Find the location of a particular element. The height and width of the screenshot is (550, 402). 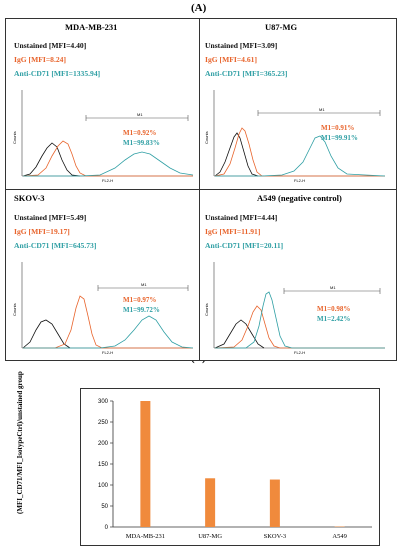

histogram-a549: Counts FL2-H M1 is located at coordinates (294, 308).